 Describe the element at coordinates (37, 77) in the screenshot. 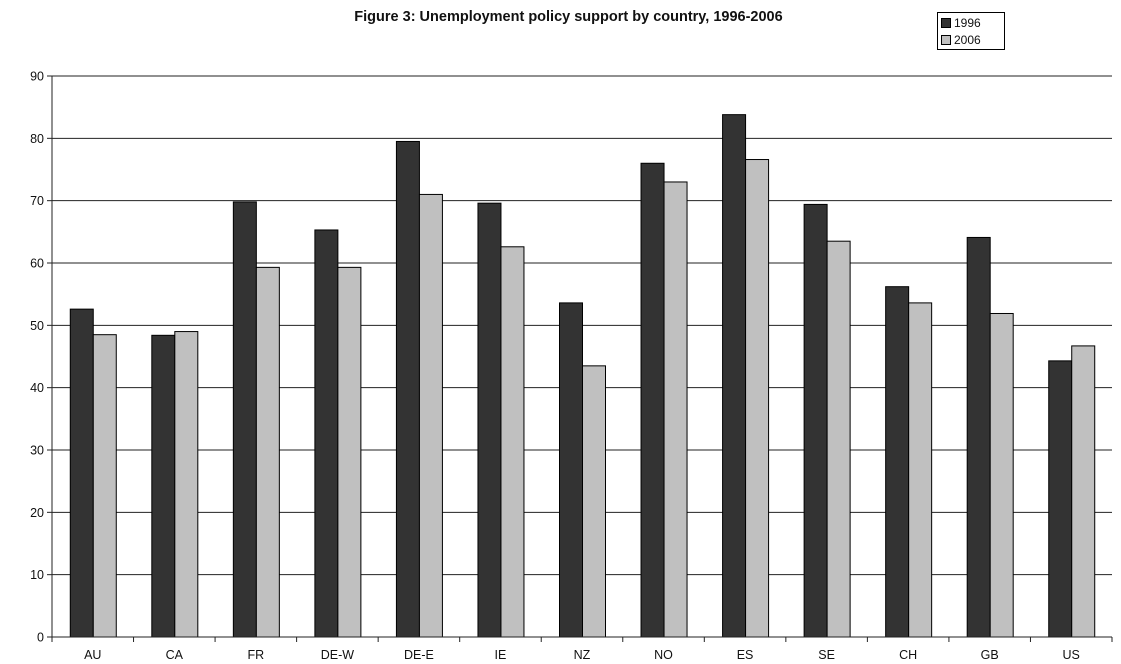

I see `y-tick-label: 90` at that location.